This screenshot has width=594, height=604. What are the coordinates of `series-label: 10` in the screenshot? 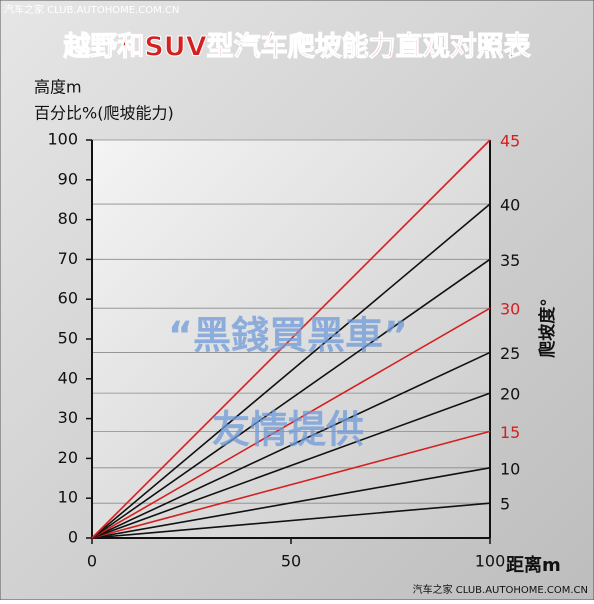 It's located at (510, 468).